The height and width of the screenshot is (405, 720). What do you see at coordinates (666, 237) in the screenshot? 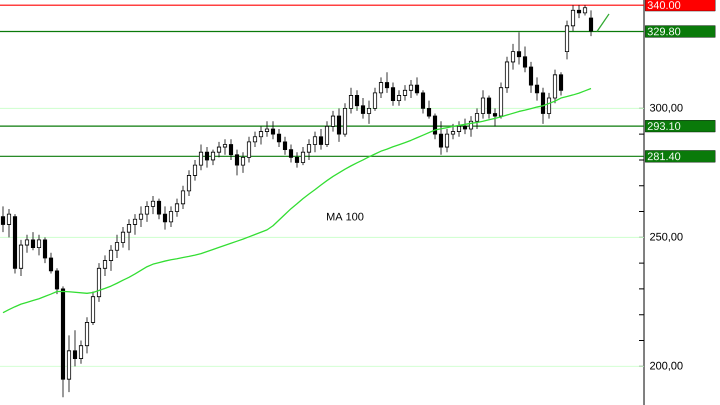
I see `y-tick-label: 250,00` at bounding box center [666, 237].